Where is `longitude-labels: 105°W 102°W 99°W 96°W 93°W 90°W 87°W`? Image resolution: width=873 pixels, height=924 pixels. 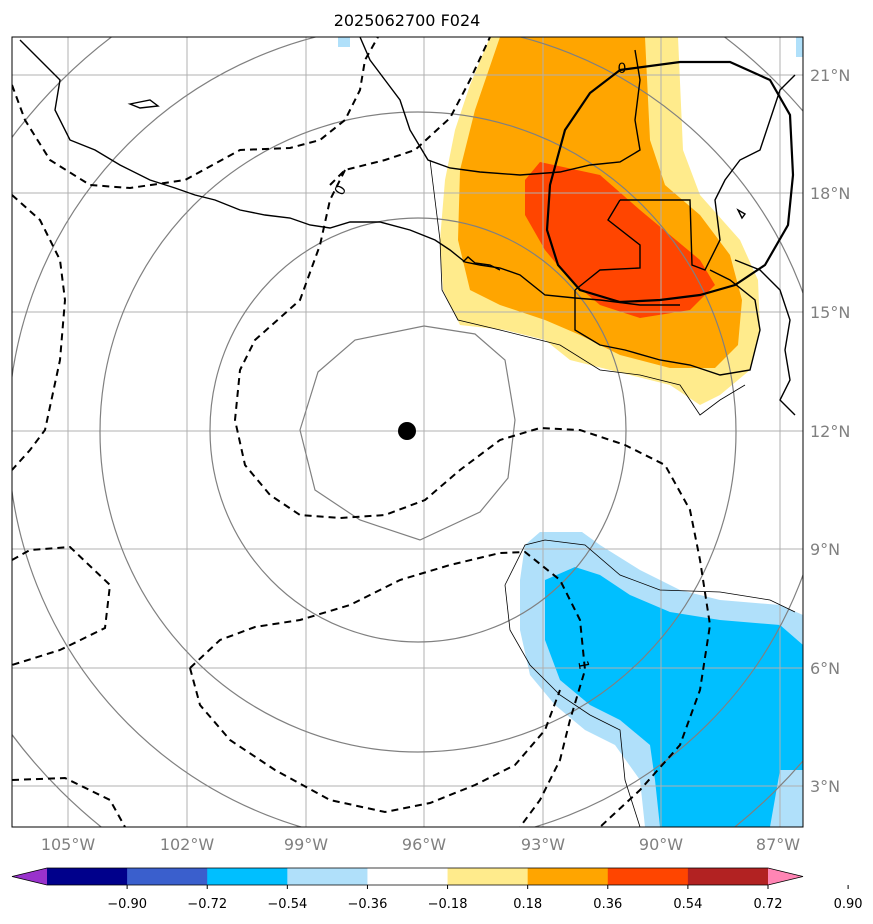
longitude-labels: 105°W 102°W 99°W 96°W 93°W 90°W 87°W is located at coordinates (420, 844).